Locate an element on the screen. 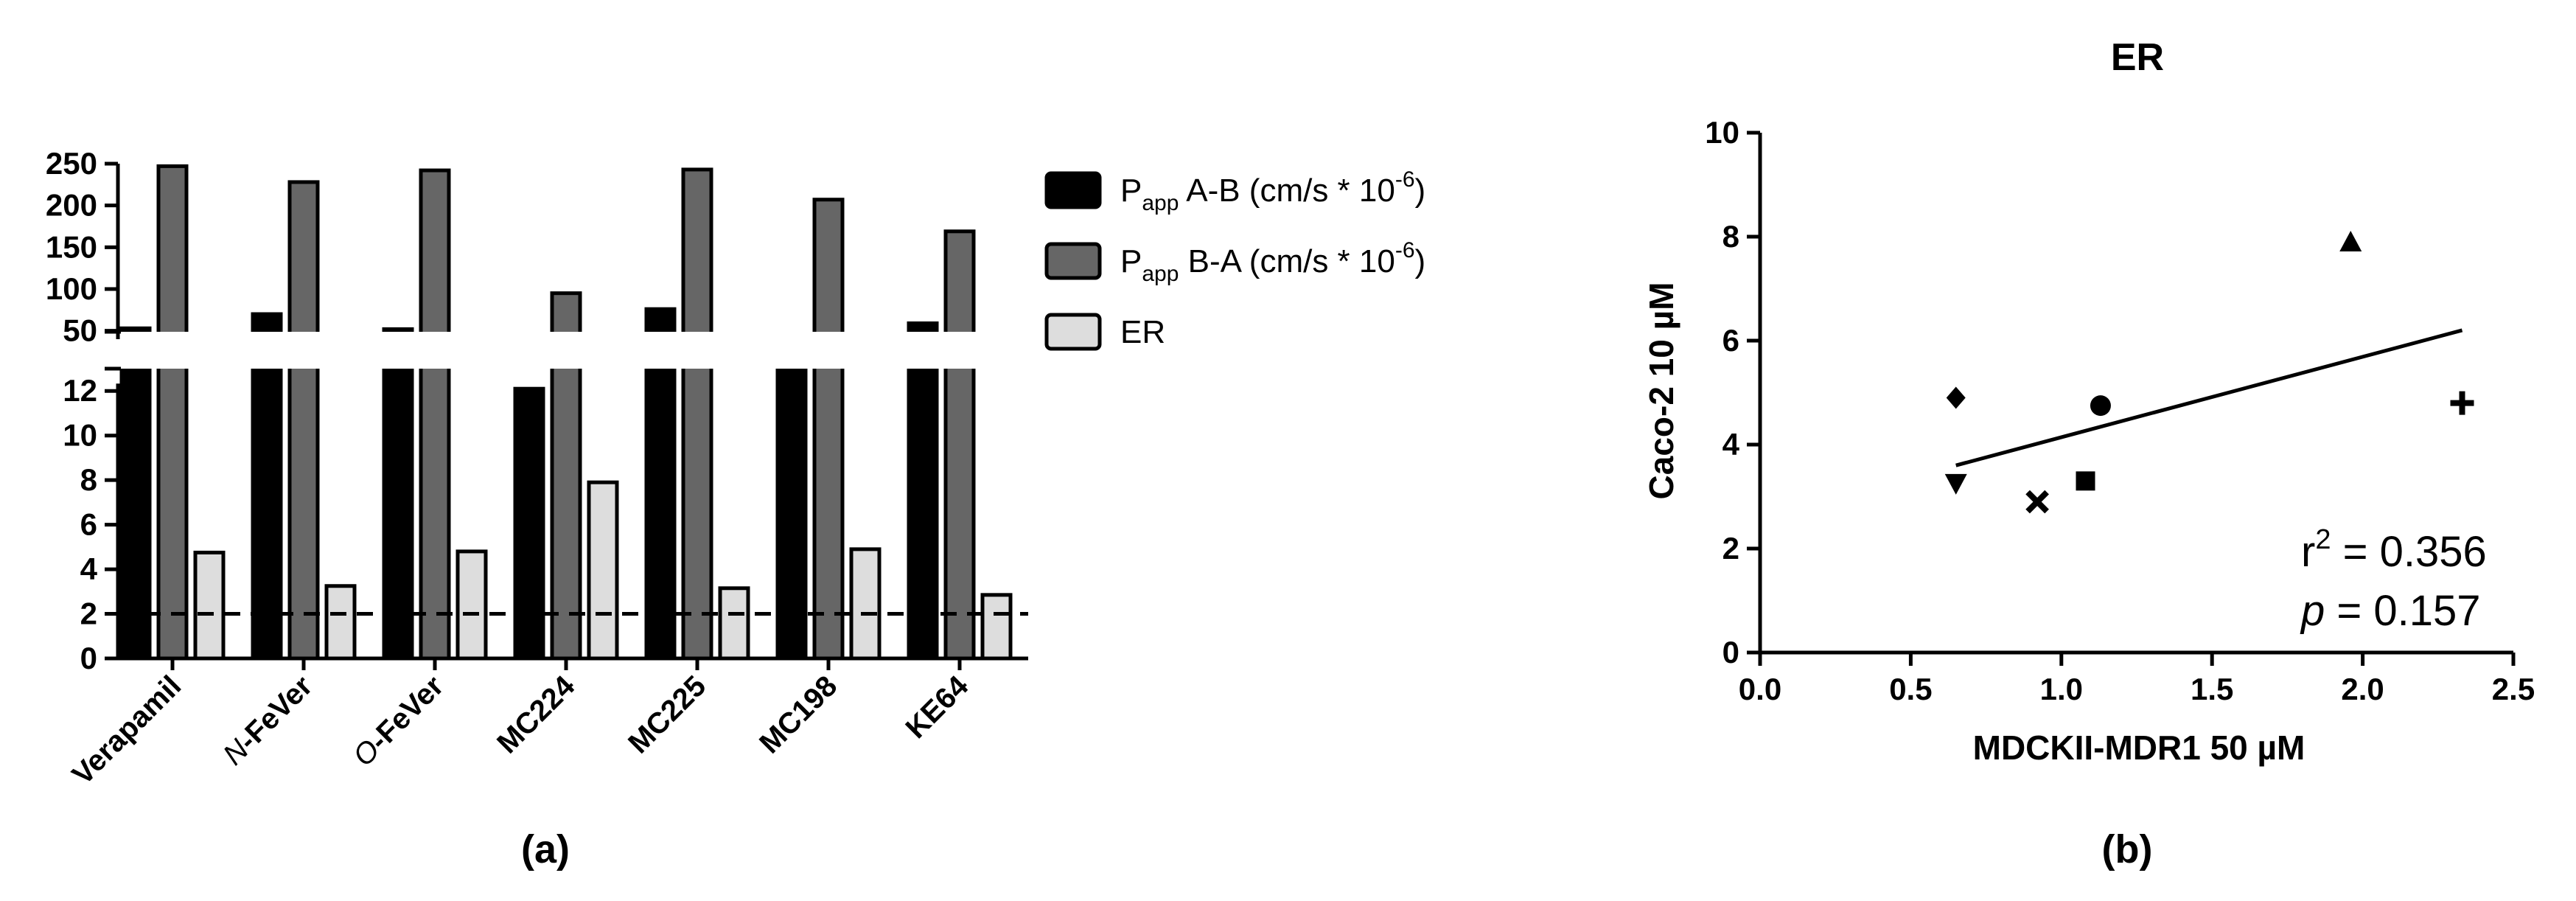  legend-rest: A-B (cm/s * 10 is located at coordinates (1287, 191).